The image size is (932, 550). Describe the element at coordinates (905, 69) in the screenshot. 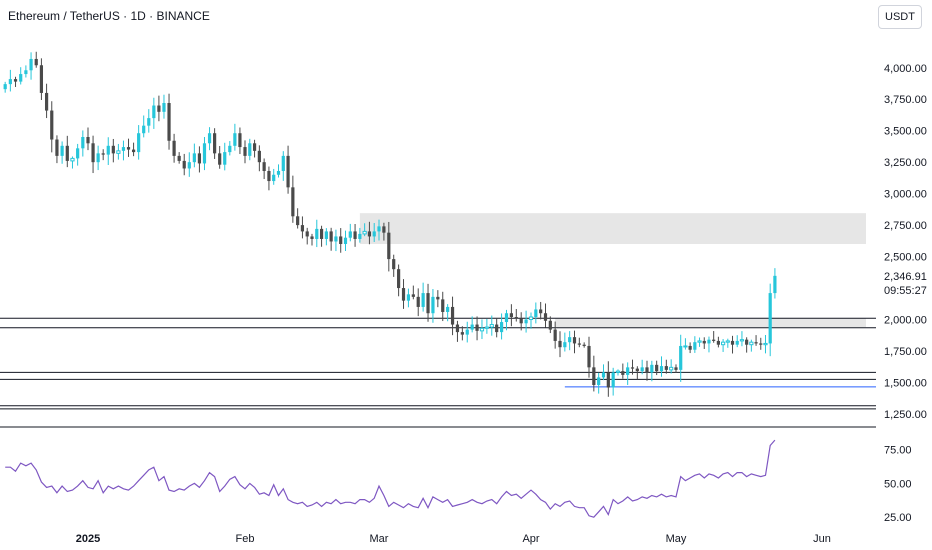

I see `price-tick-label: 4,000.00` at that location.